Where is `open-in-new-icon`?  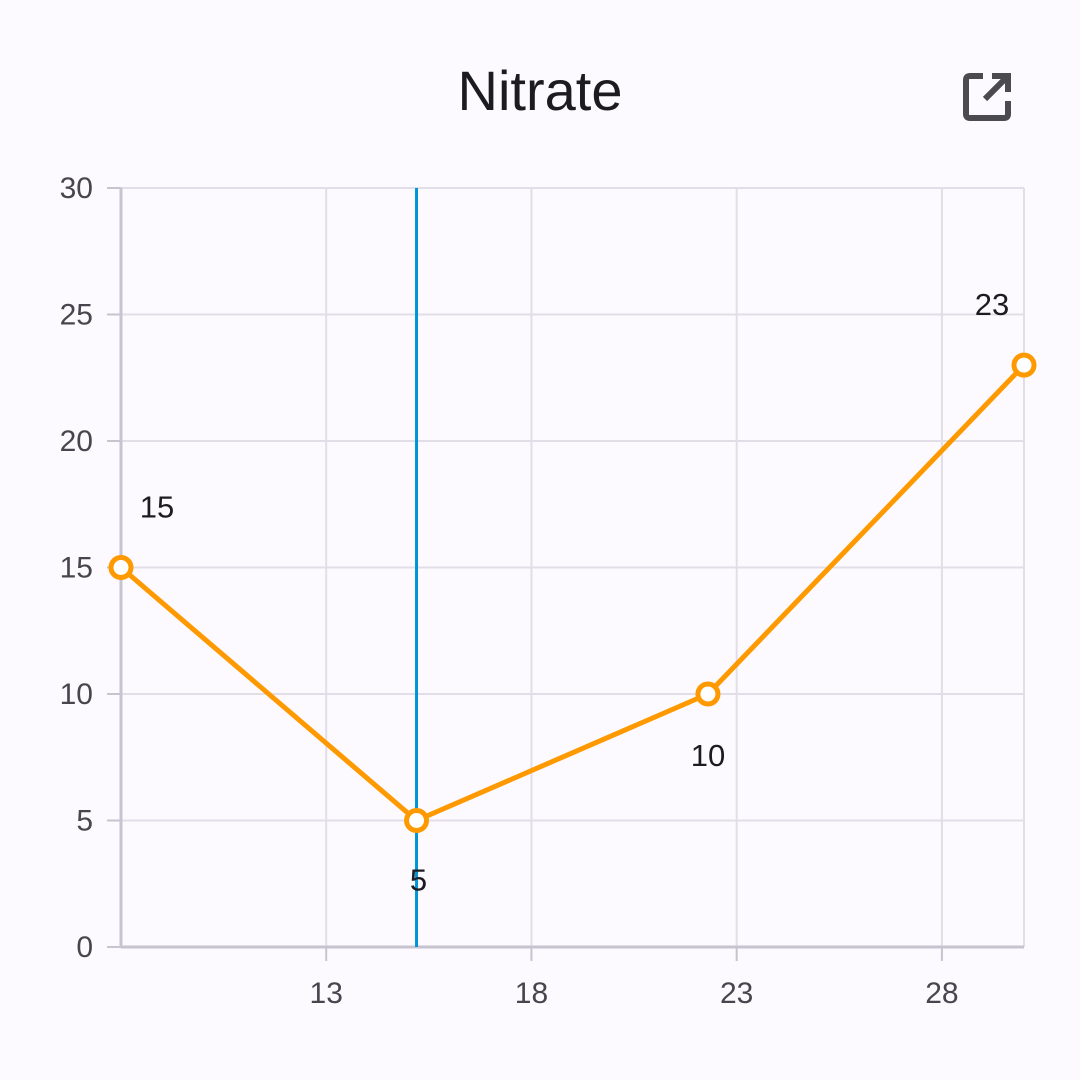
open-in-new-icon is located at coordinates (987, 97).